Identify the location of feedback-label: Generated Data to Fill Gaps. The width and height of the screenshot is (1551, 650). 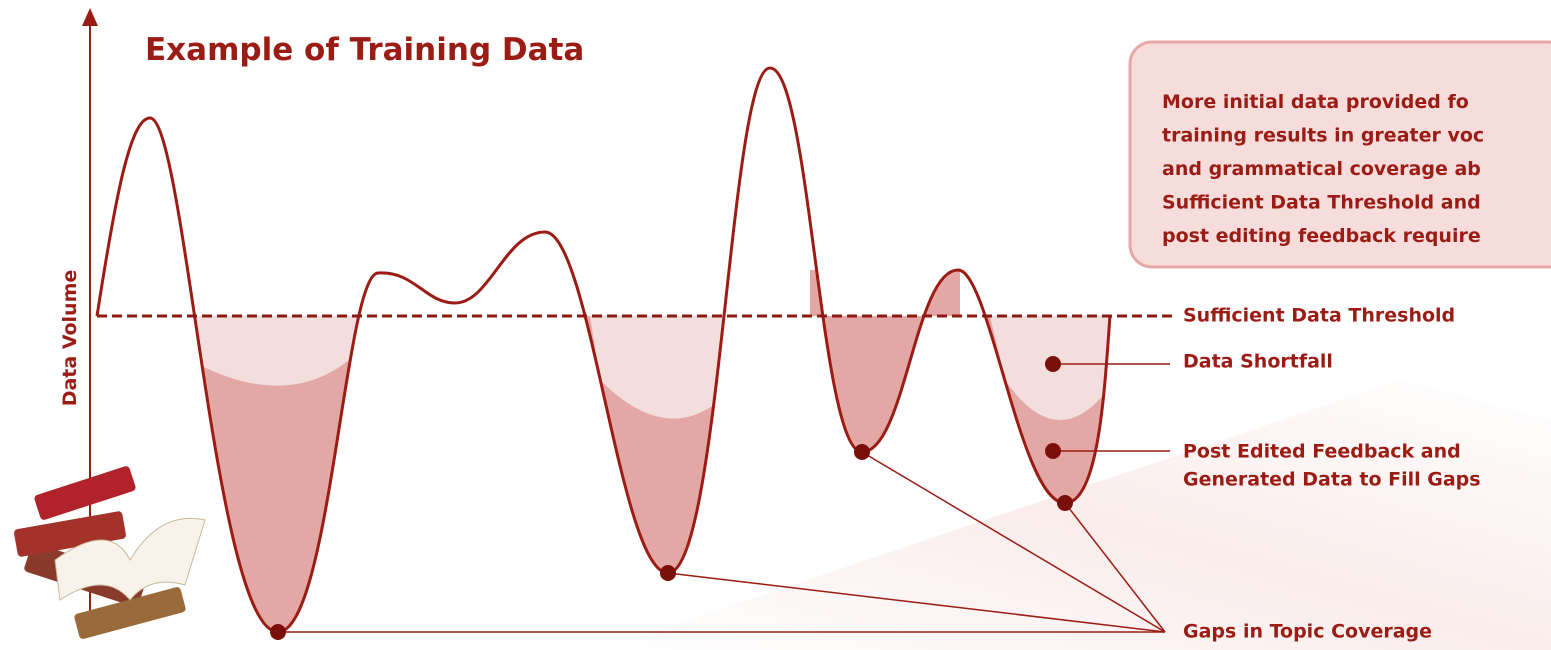
(1332, 480).